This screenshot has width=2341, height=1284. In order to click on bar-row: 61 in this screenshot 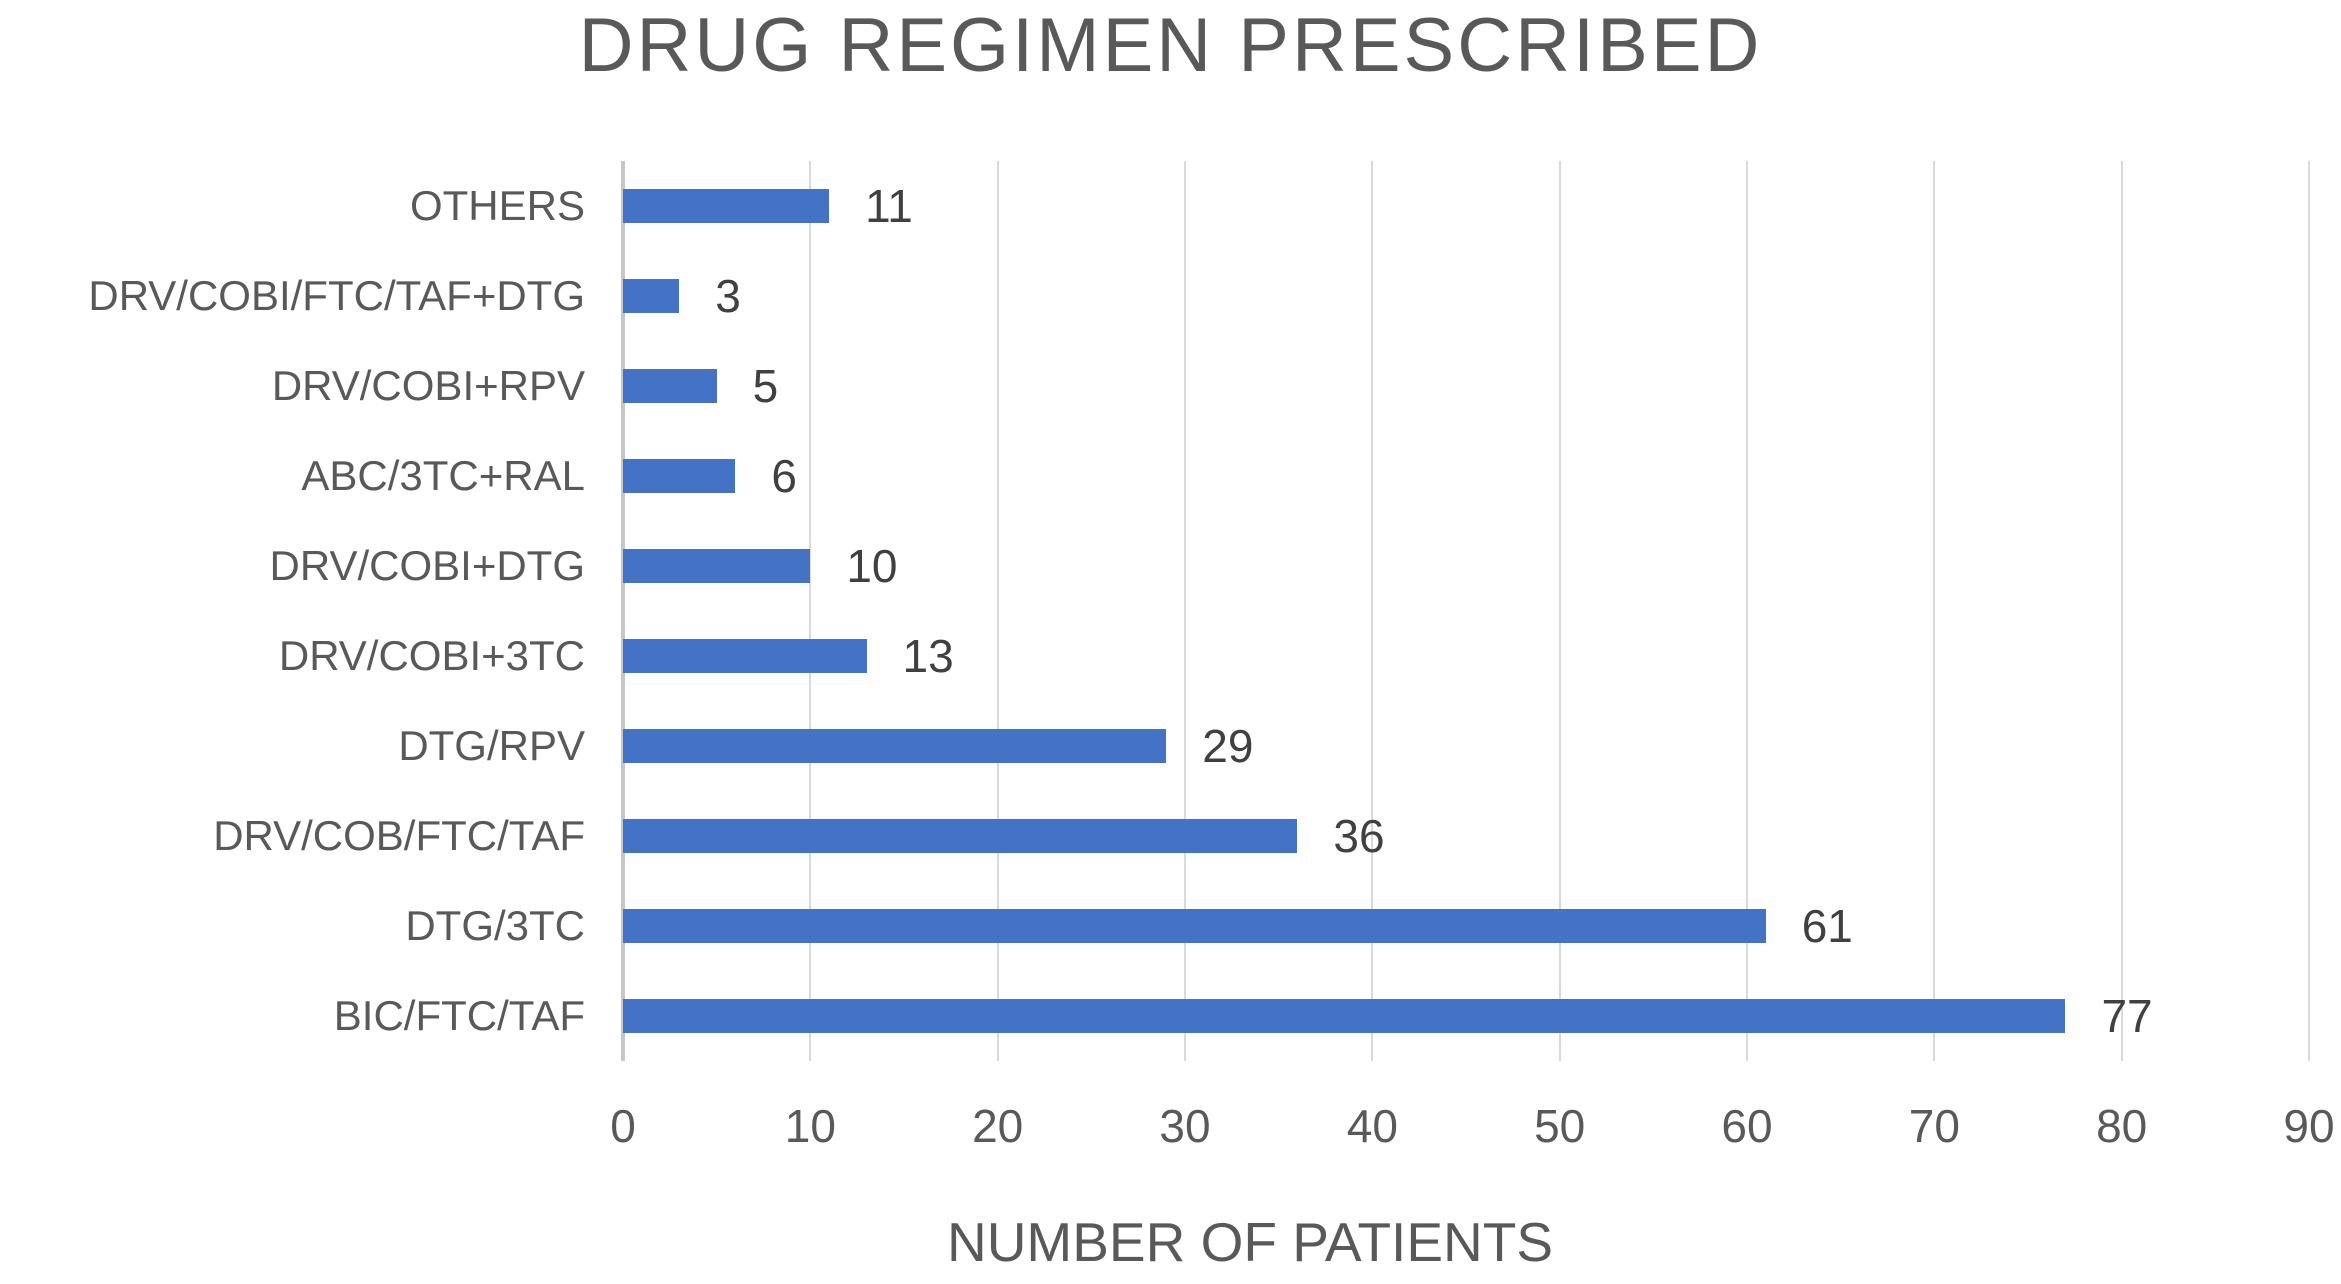, I will do `click(1466, 926)`.